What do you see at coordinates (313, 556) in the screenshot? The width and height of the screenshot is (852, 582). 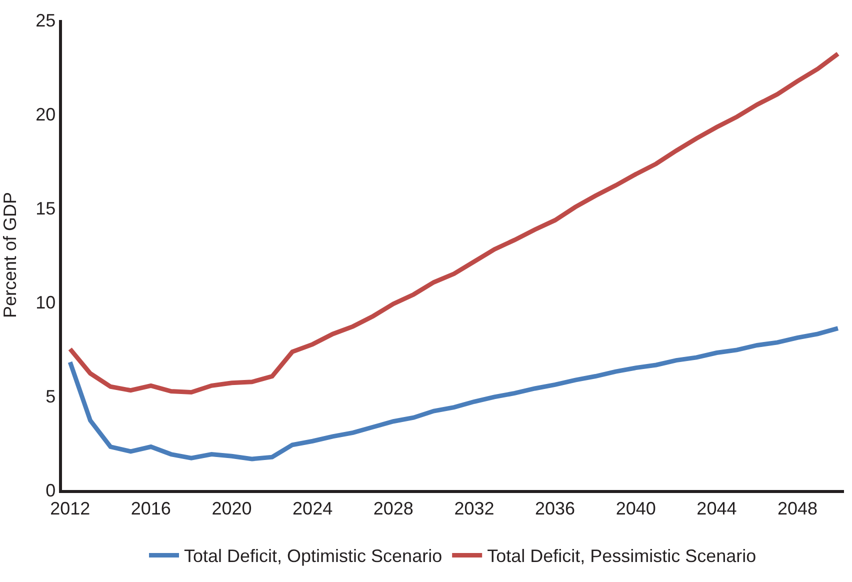 I see `legend-label: Total Deficit, Optimistic Scenario` at bounding box center [313, 556].